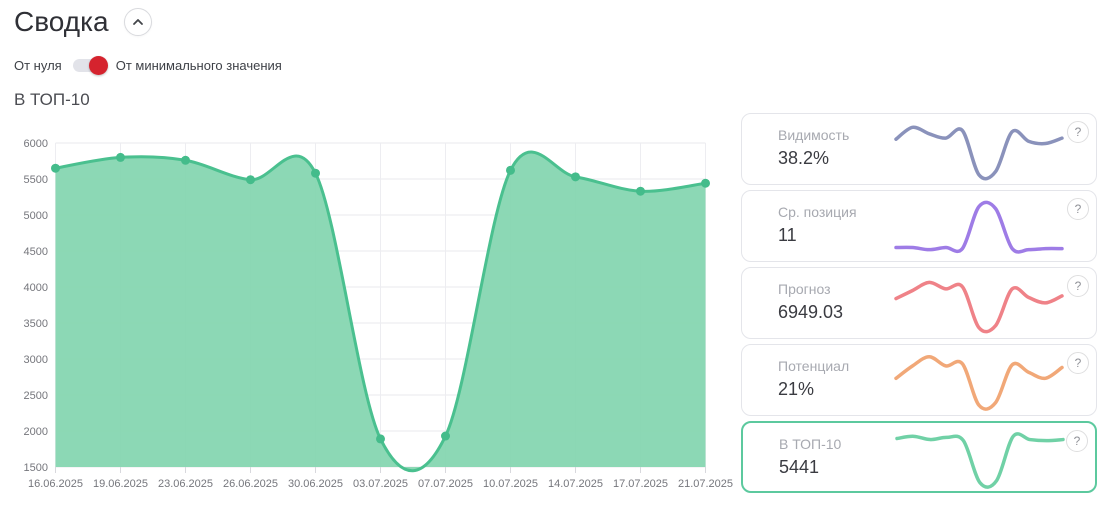 This screenshot has height=519, width=1104. Describe the element at coordinates (979, 227) in the screenshot. I see `avg-position-sparkline` at that location.